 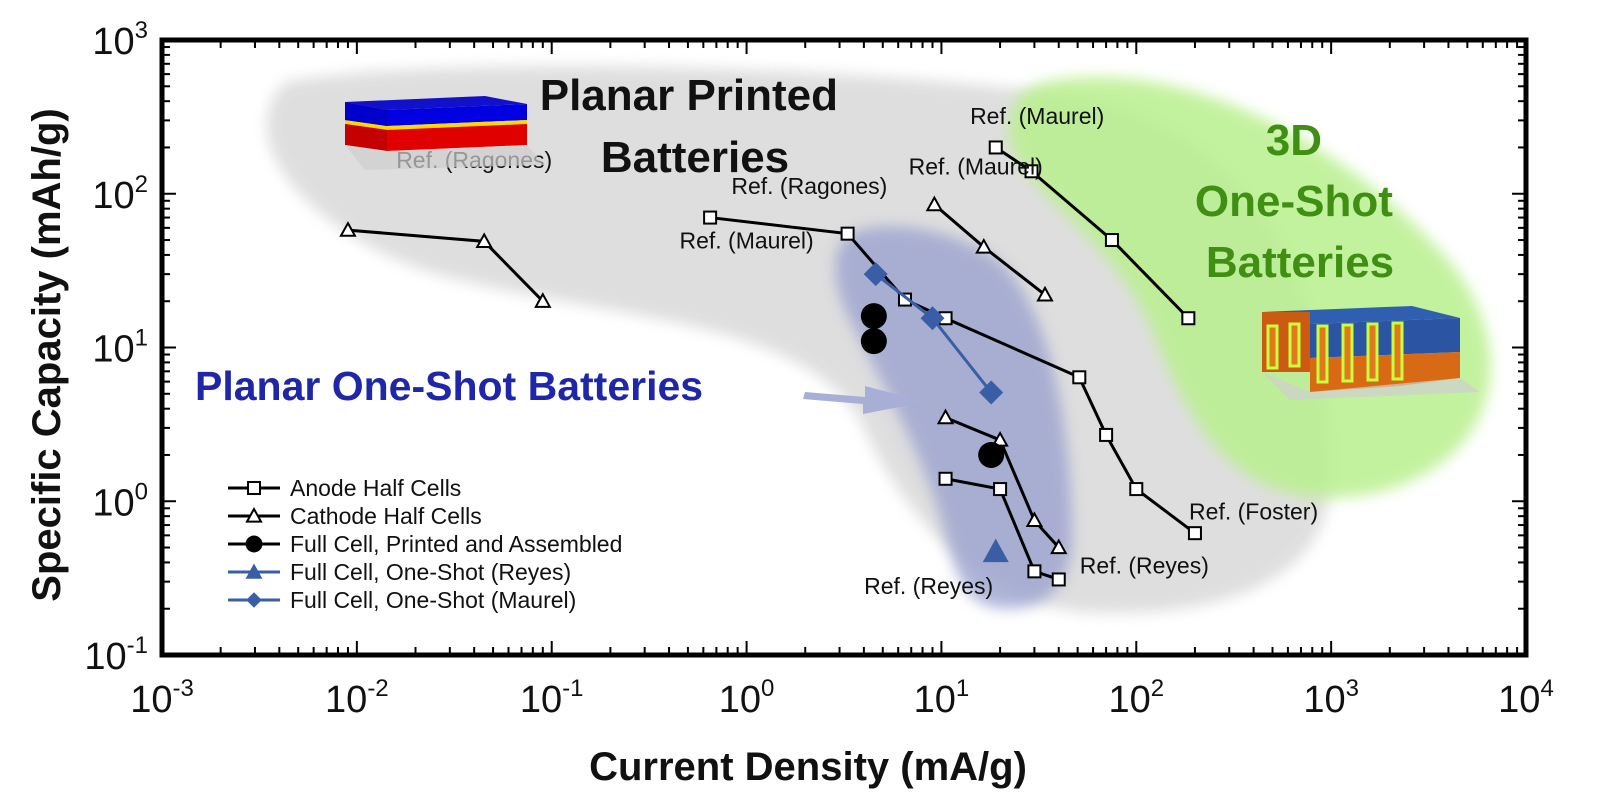 I want to click on series-full-printed, so click(x=932, y=385).